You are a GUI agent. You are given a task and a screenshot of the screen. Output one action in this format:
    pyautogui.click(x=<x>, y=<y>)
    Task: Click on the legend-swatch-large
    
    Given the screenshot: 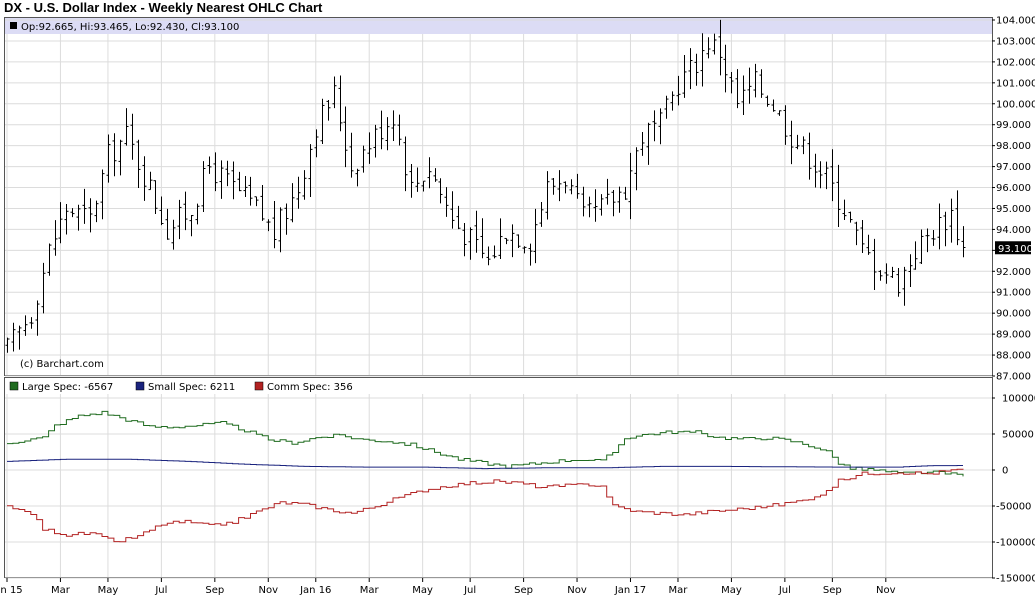 What is the action you would take?
    pyautogui.click(x=14, y=386)
    